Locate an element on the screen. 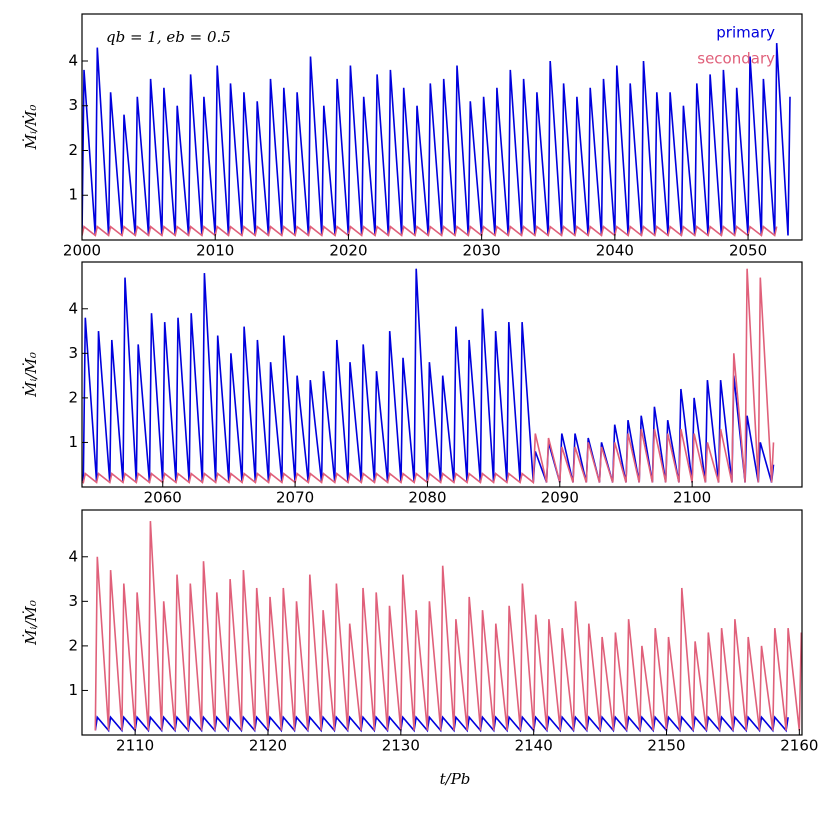 The width and height of the screenshot is (823, 814). x-tick-label: 2040 is located at coordinates (615, 251).